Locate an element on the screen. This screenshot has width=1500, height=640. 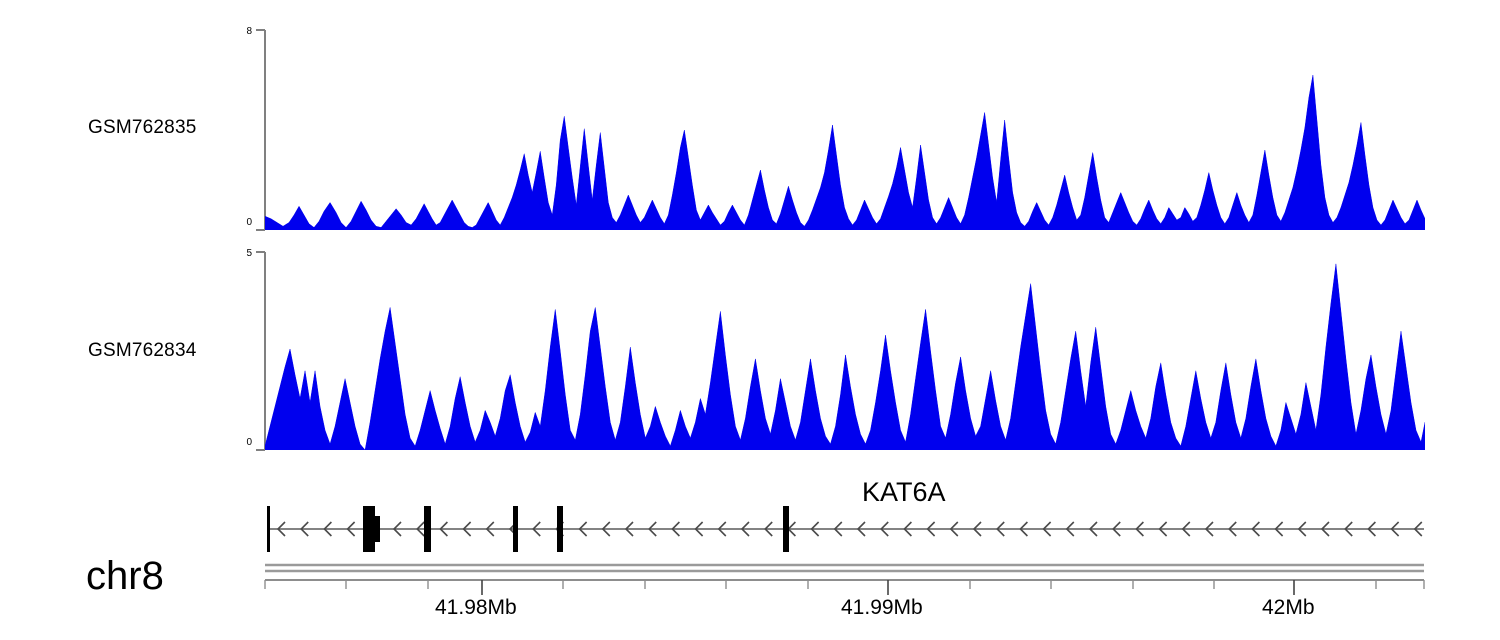
gene-name-label: KAT6A is located at coordinates (904, 492).